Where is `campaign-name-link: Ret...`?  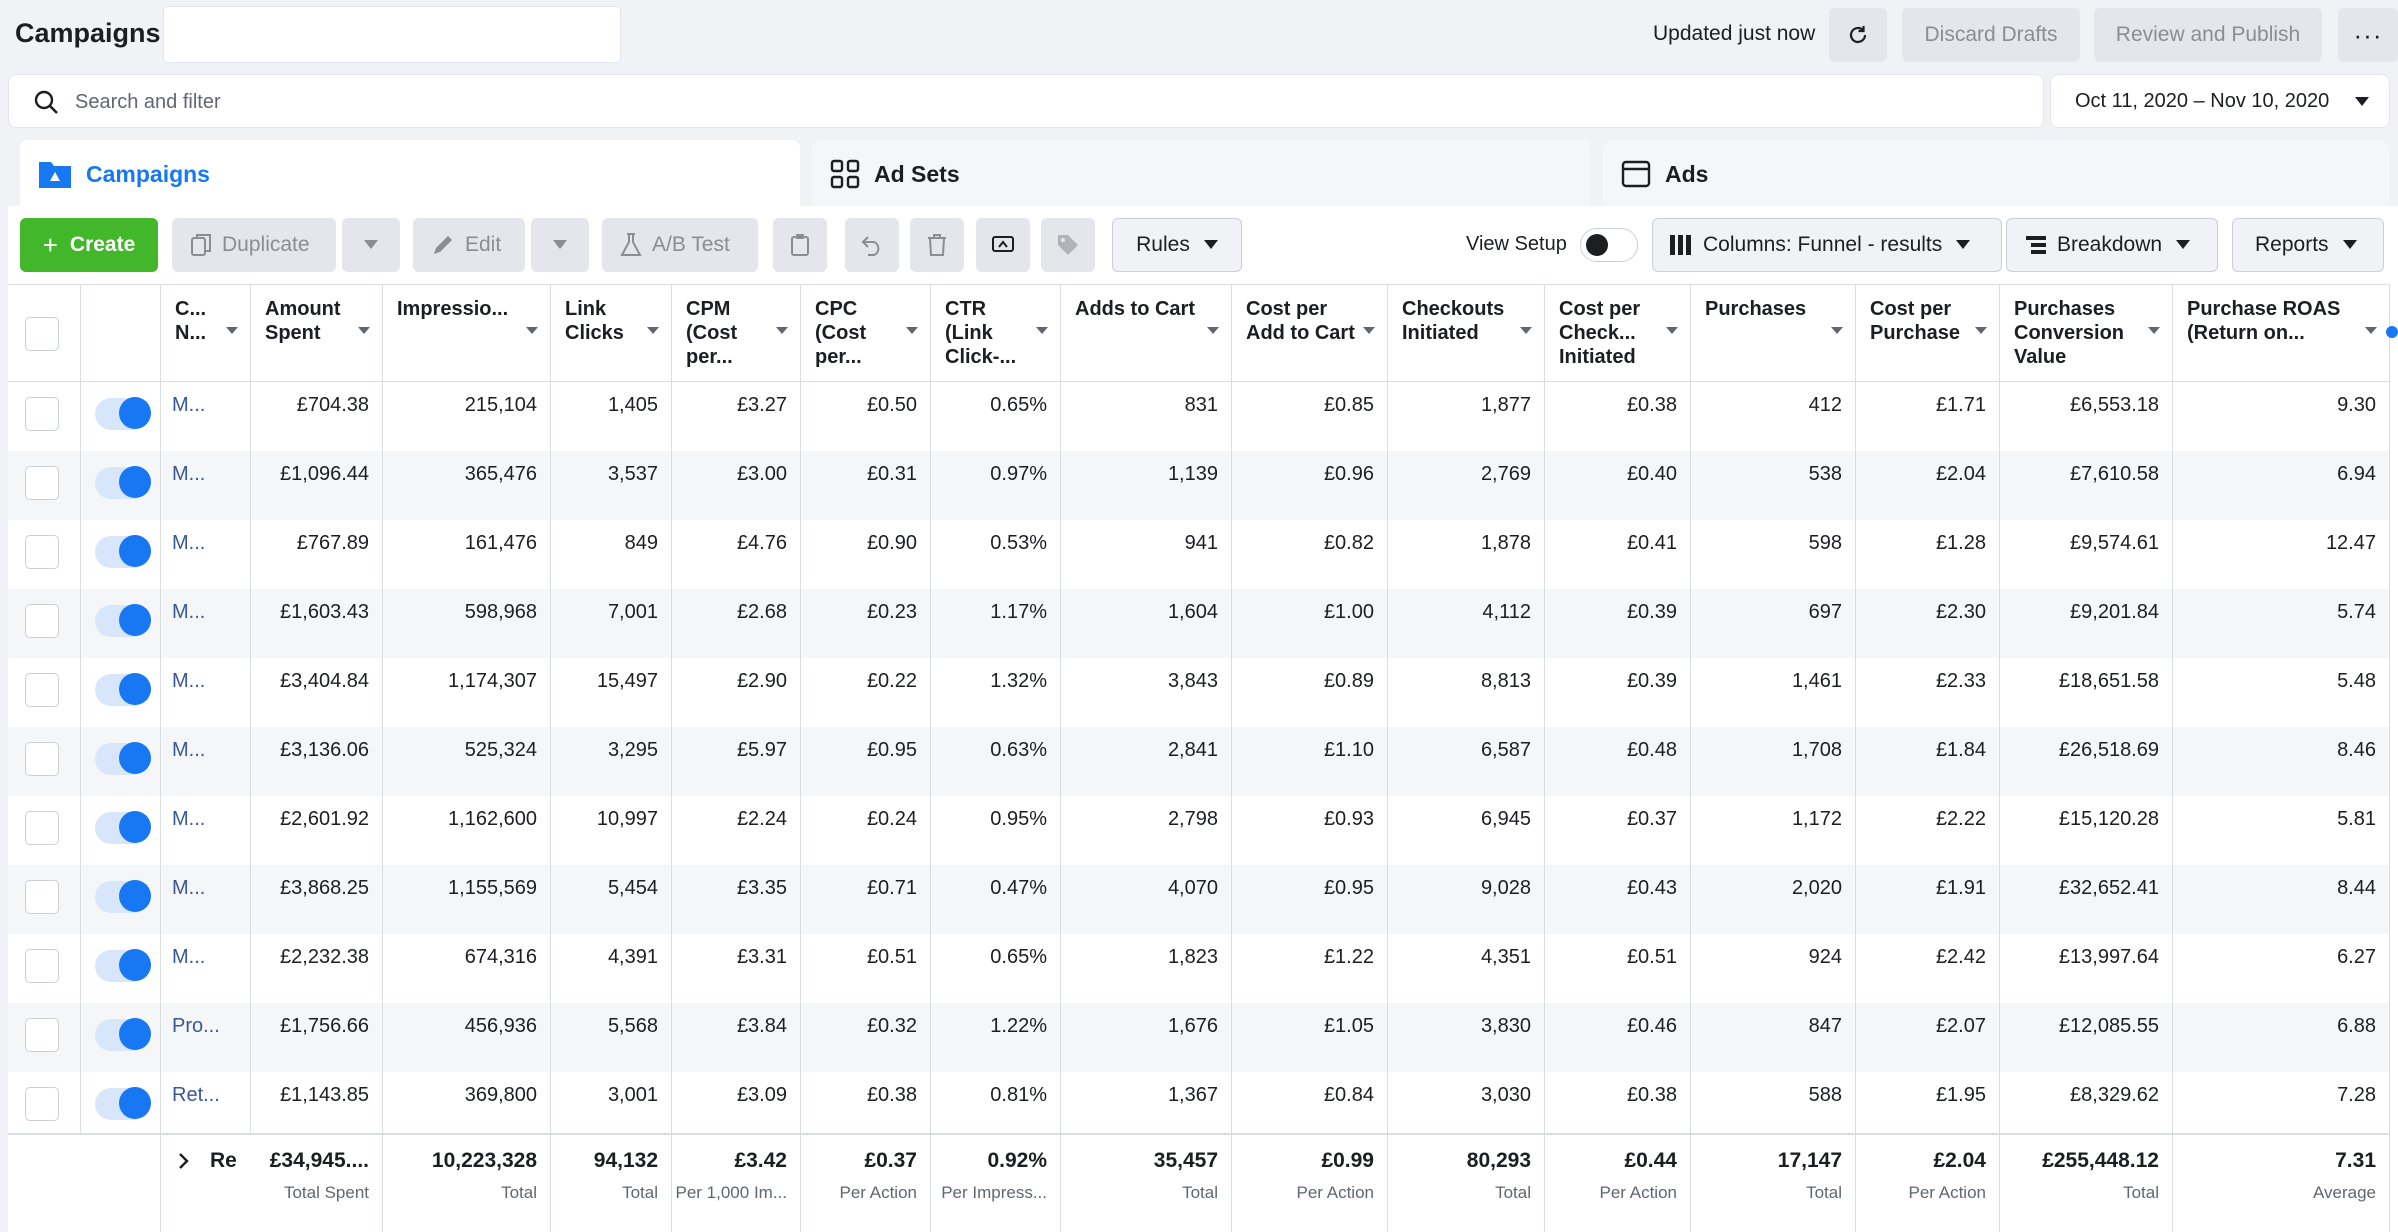 campaign-name-link: Ret... is located at coordinates (206, 1106).